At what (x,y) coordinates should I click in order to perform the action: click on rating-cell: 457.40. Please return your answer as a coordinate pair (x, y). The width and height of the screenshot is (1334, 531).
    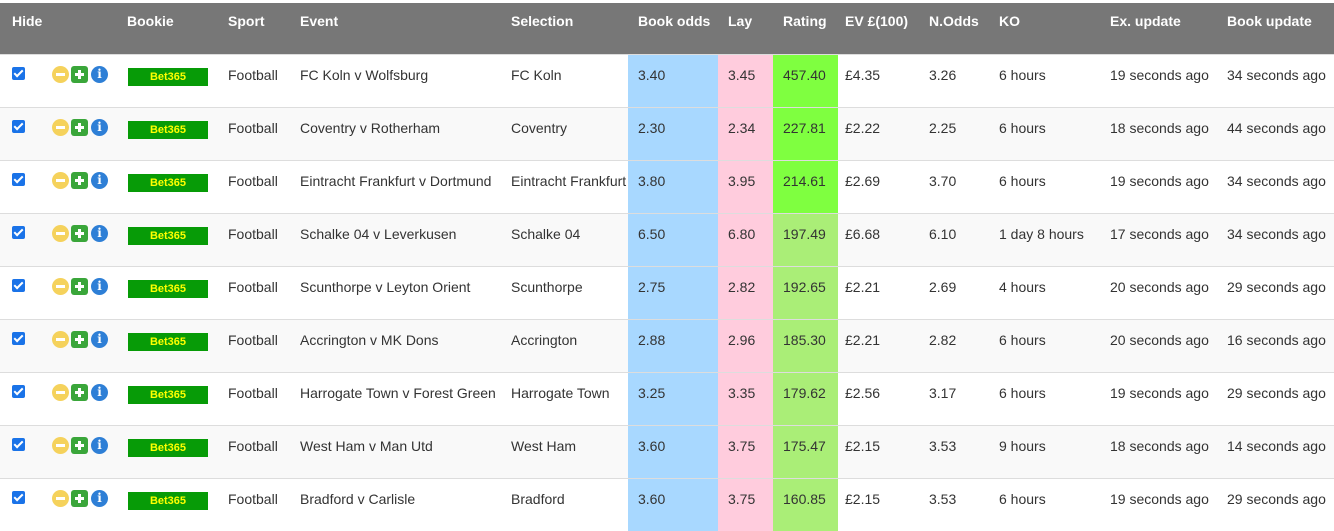
    Looking at the image, I should click on (805, 80).